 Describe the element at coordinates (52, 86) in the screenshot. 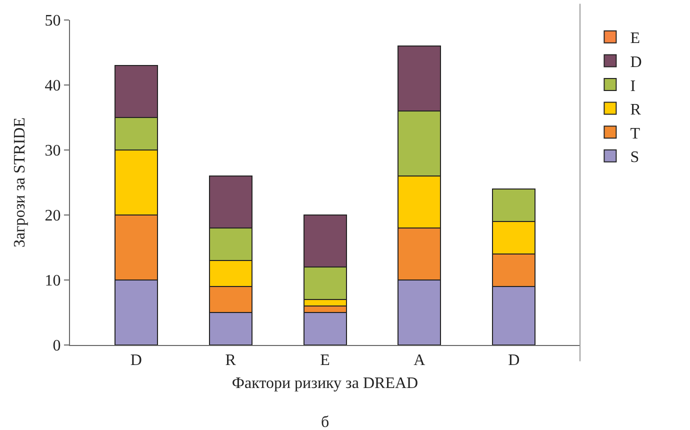

I see `y-tick-label: 40` at that location.